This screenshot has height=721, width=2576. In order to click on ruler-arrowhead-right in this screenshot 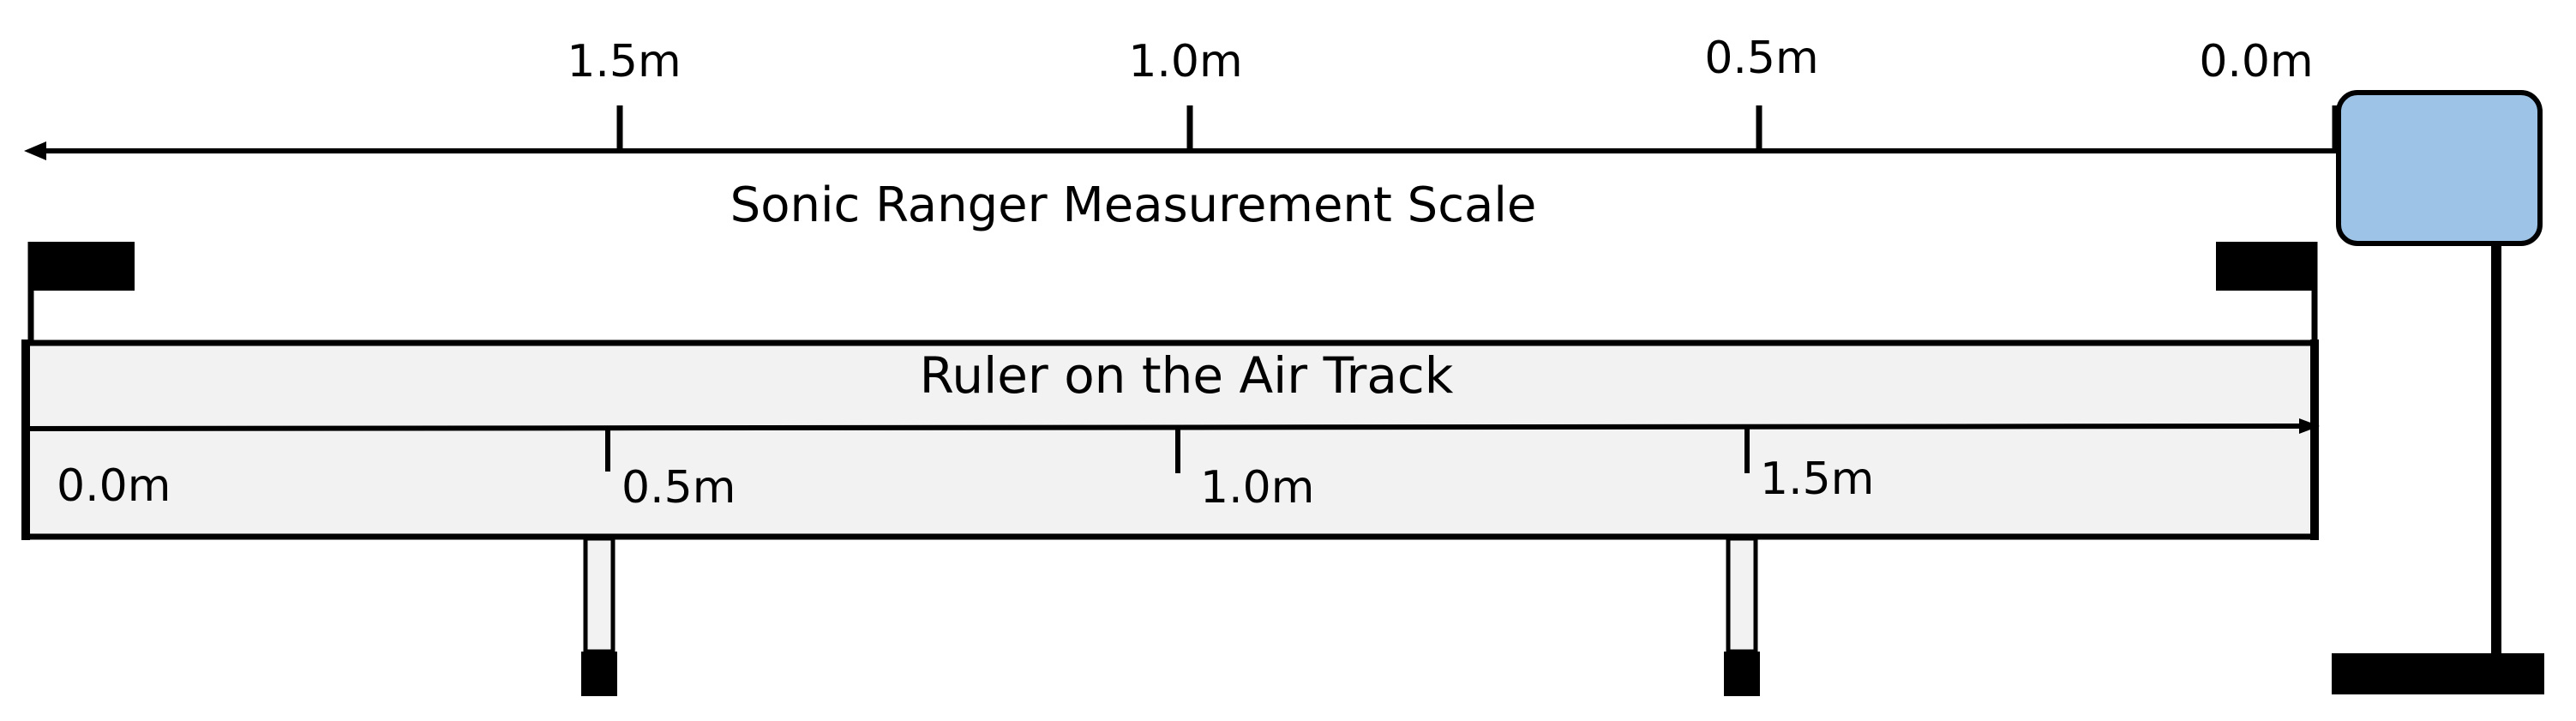, I will do `click(2309, 426)`.